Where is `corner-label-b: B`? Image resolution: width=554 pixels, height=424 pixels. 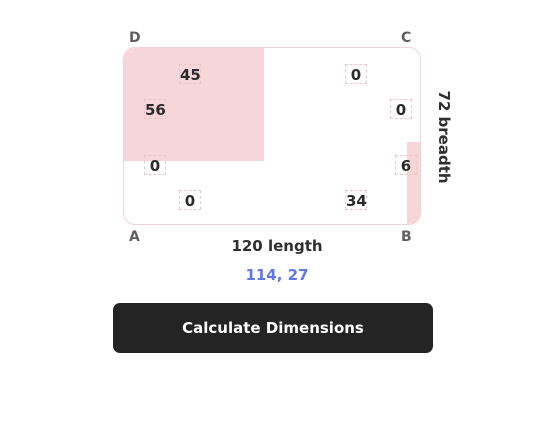 corner-label-b: B is located at coordinates (406, 237).